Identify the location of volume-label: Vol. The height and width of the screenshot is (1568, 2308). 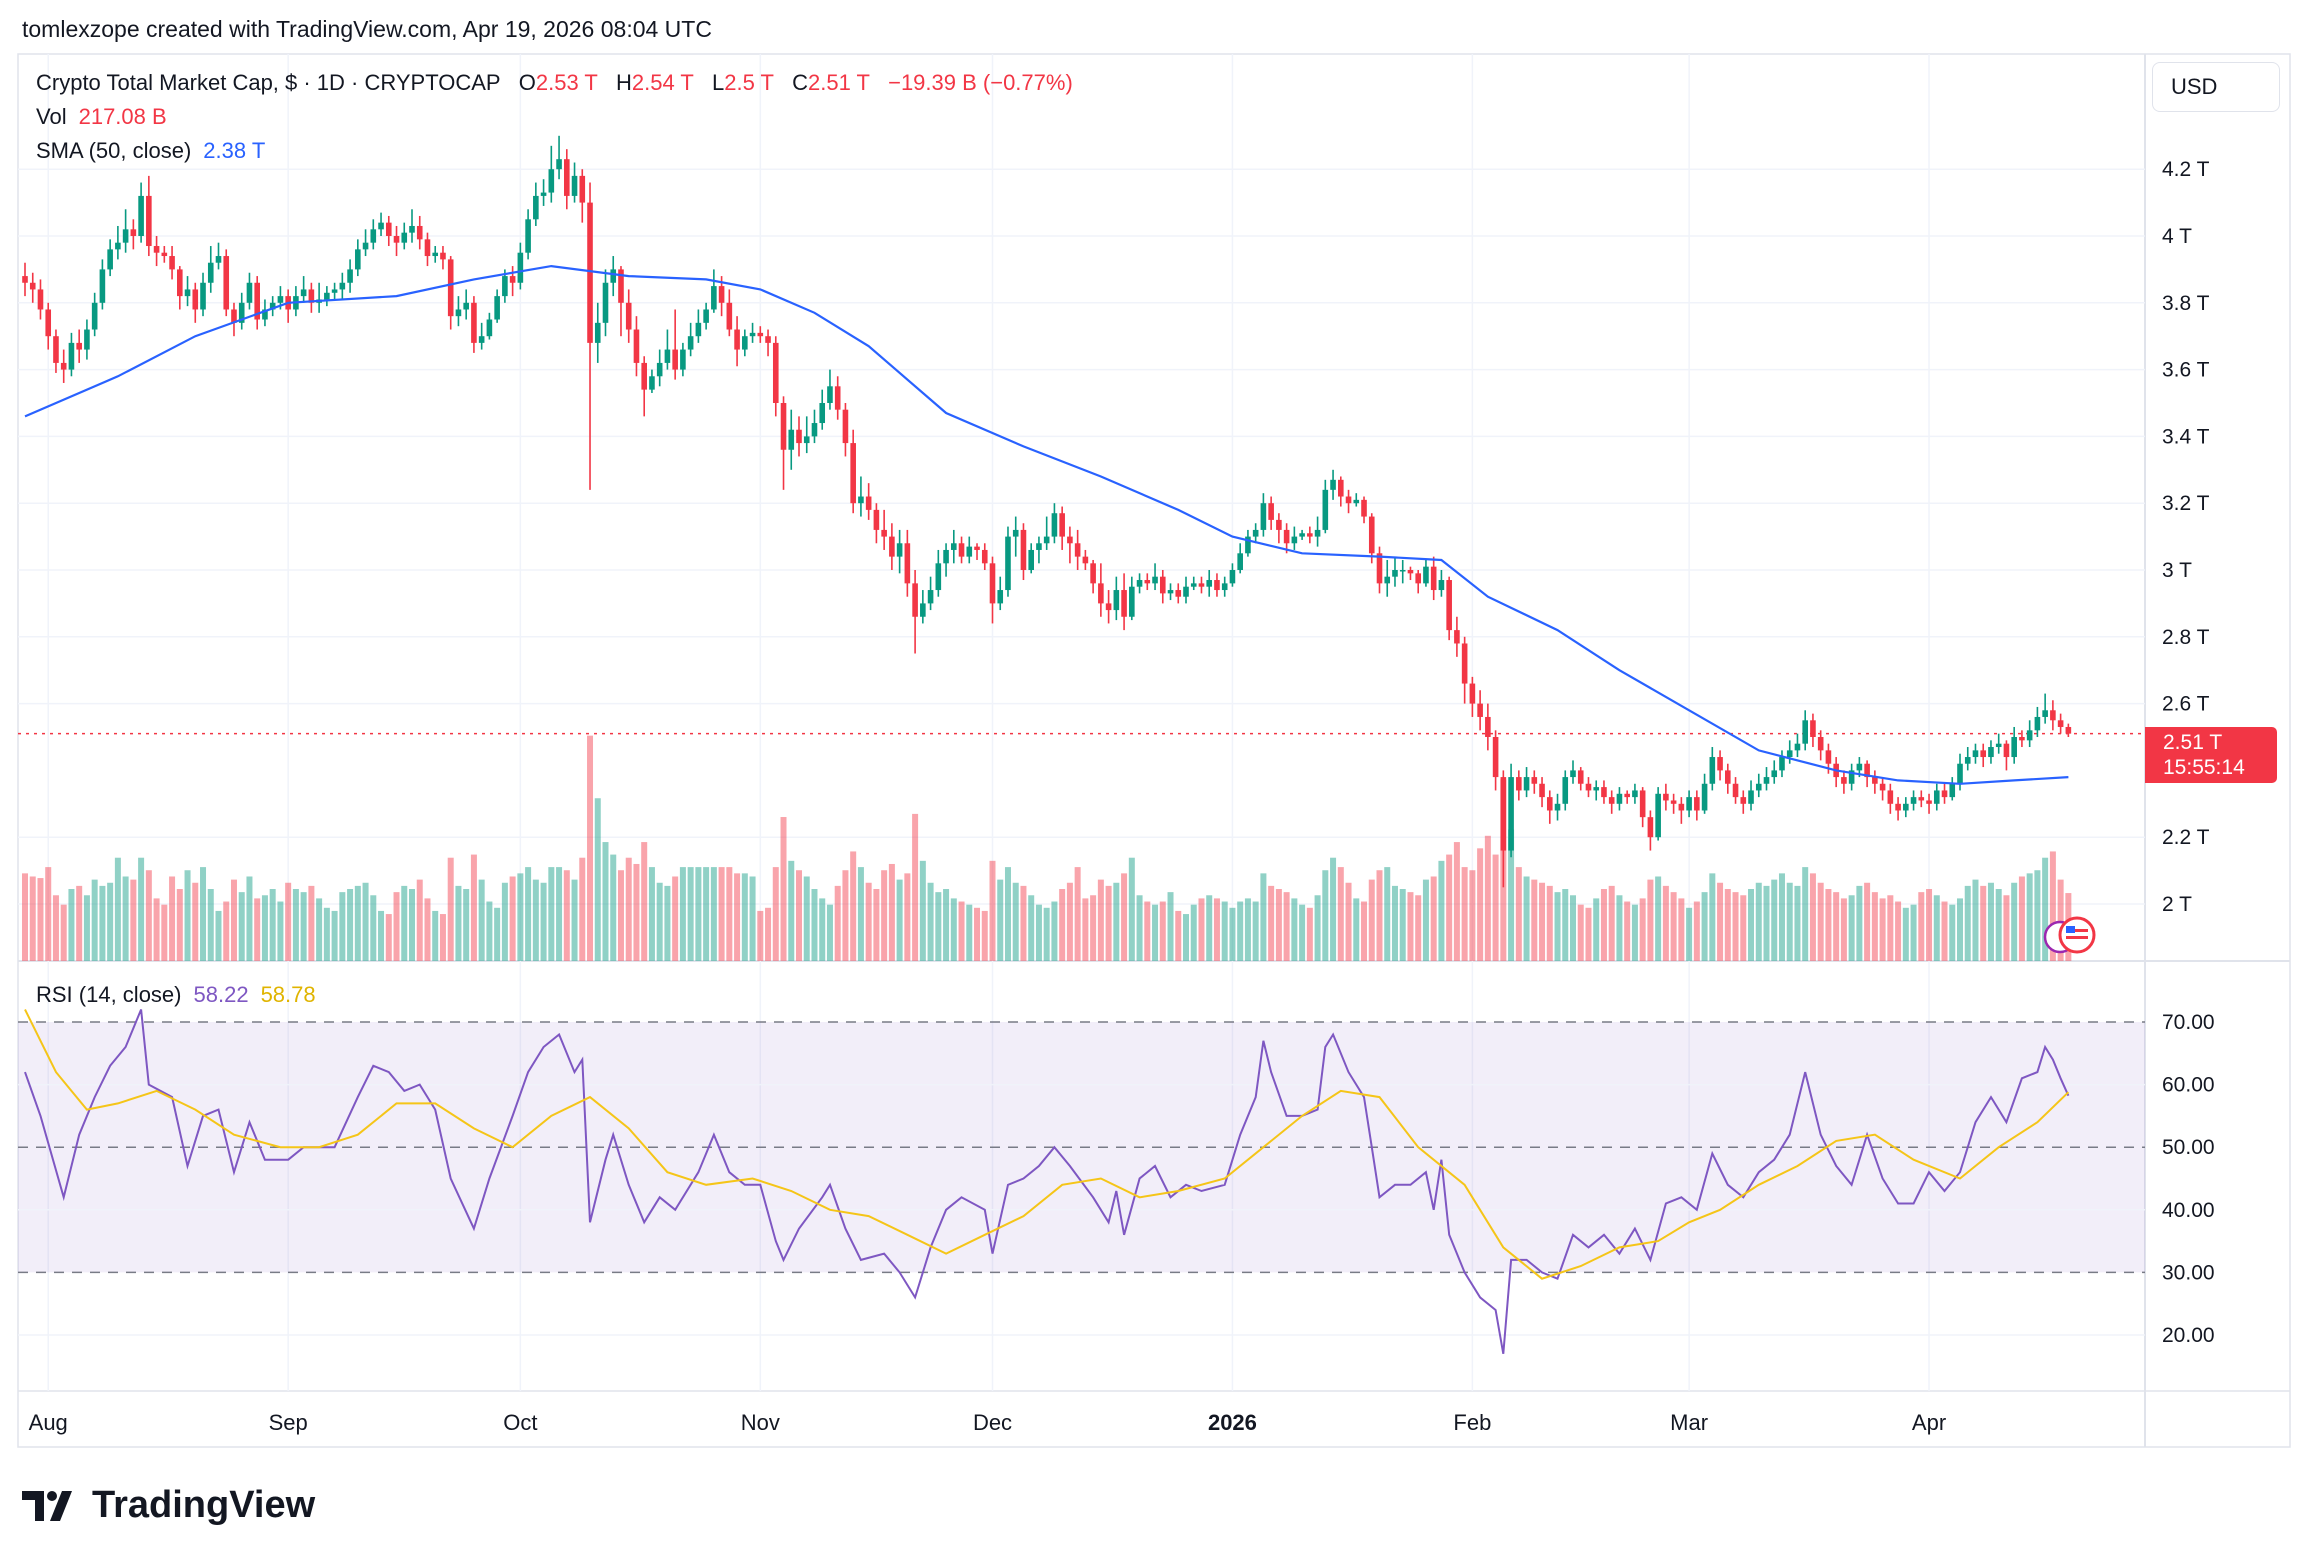
(51, 116).